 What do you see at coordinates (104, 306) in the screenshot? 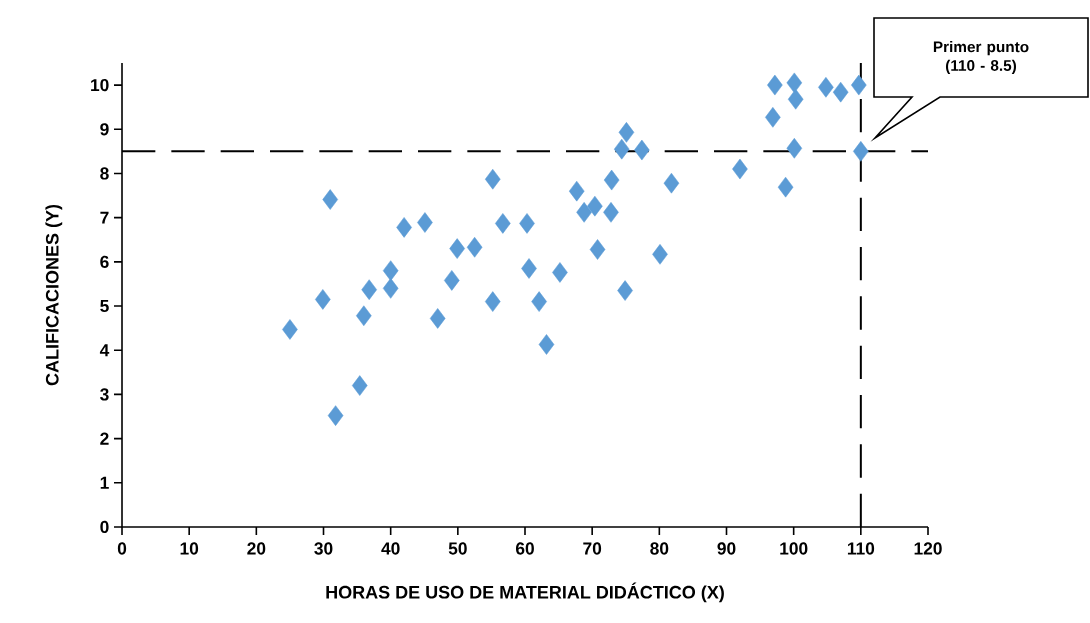
I see `y-tick-label: 5` at bounding box center [104, 306].